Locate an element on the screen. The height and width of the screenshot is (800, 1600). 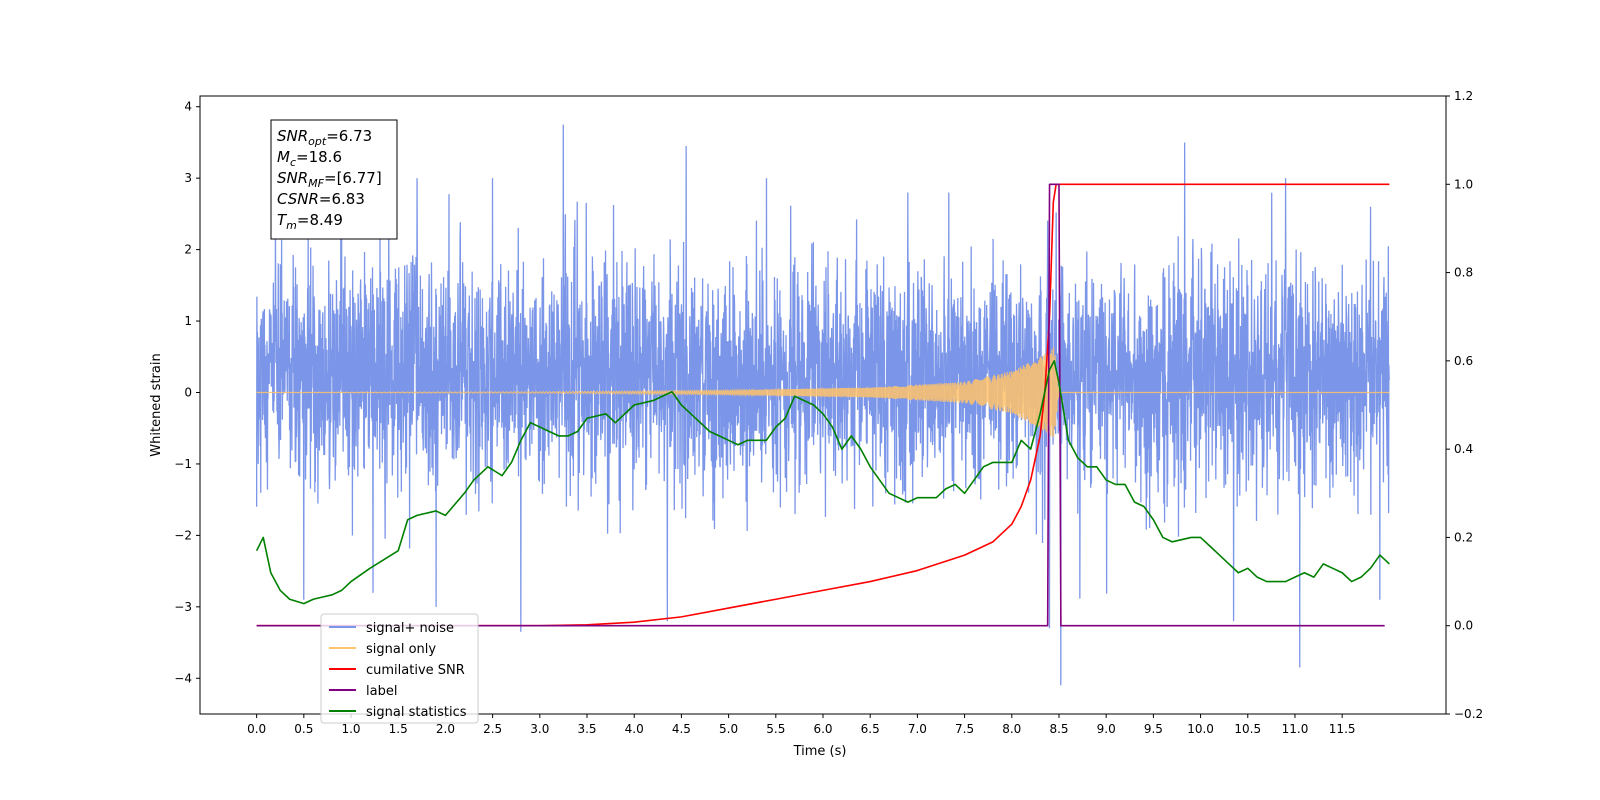
x-tick-label: 3.0 is located at coordinates (539, 729).